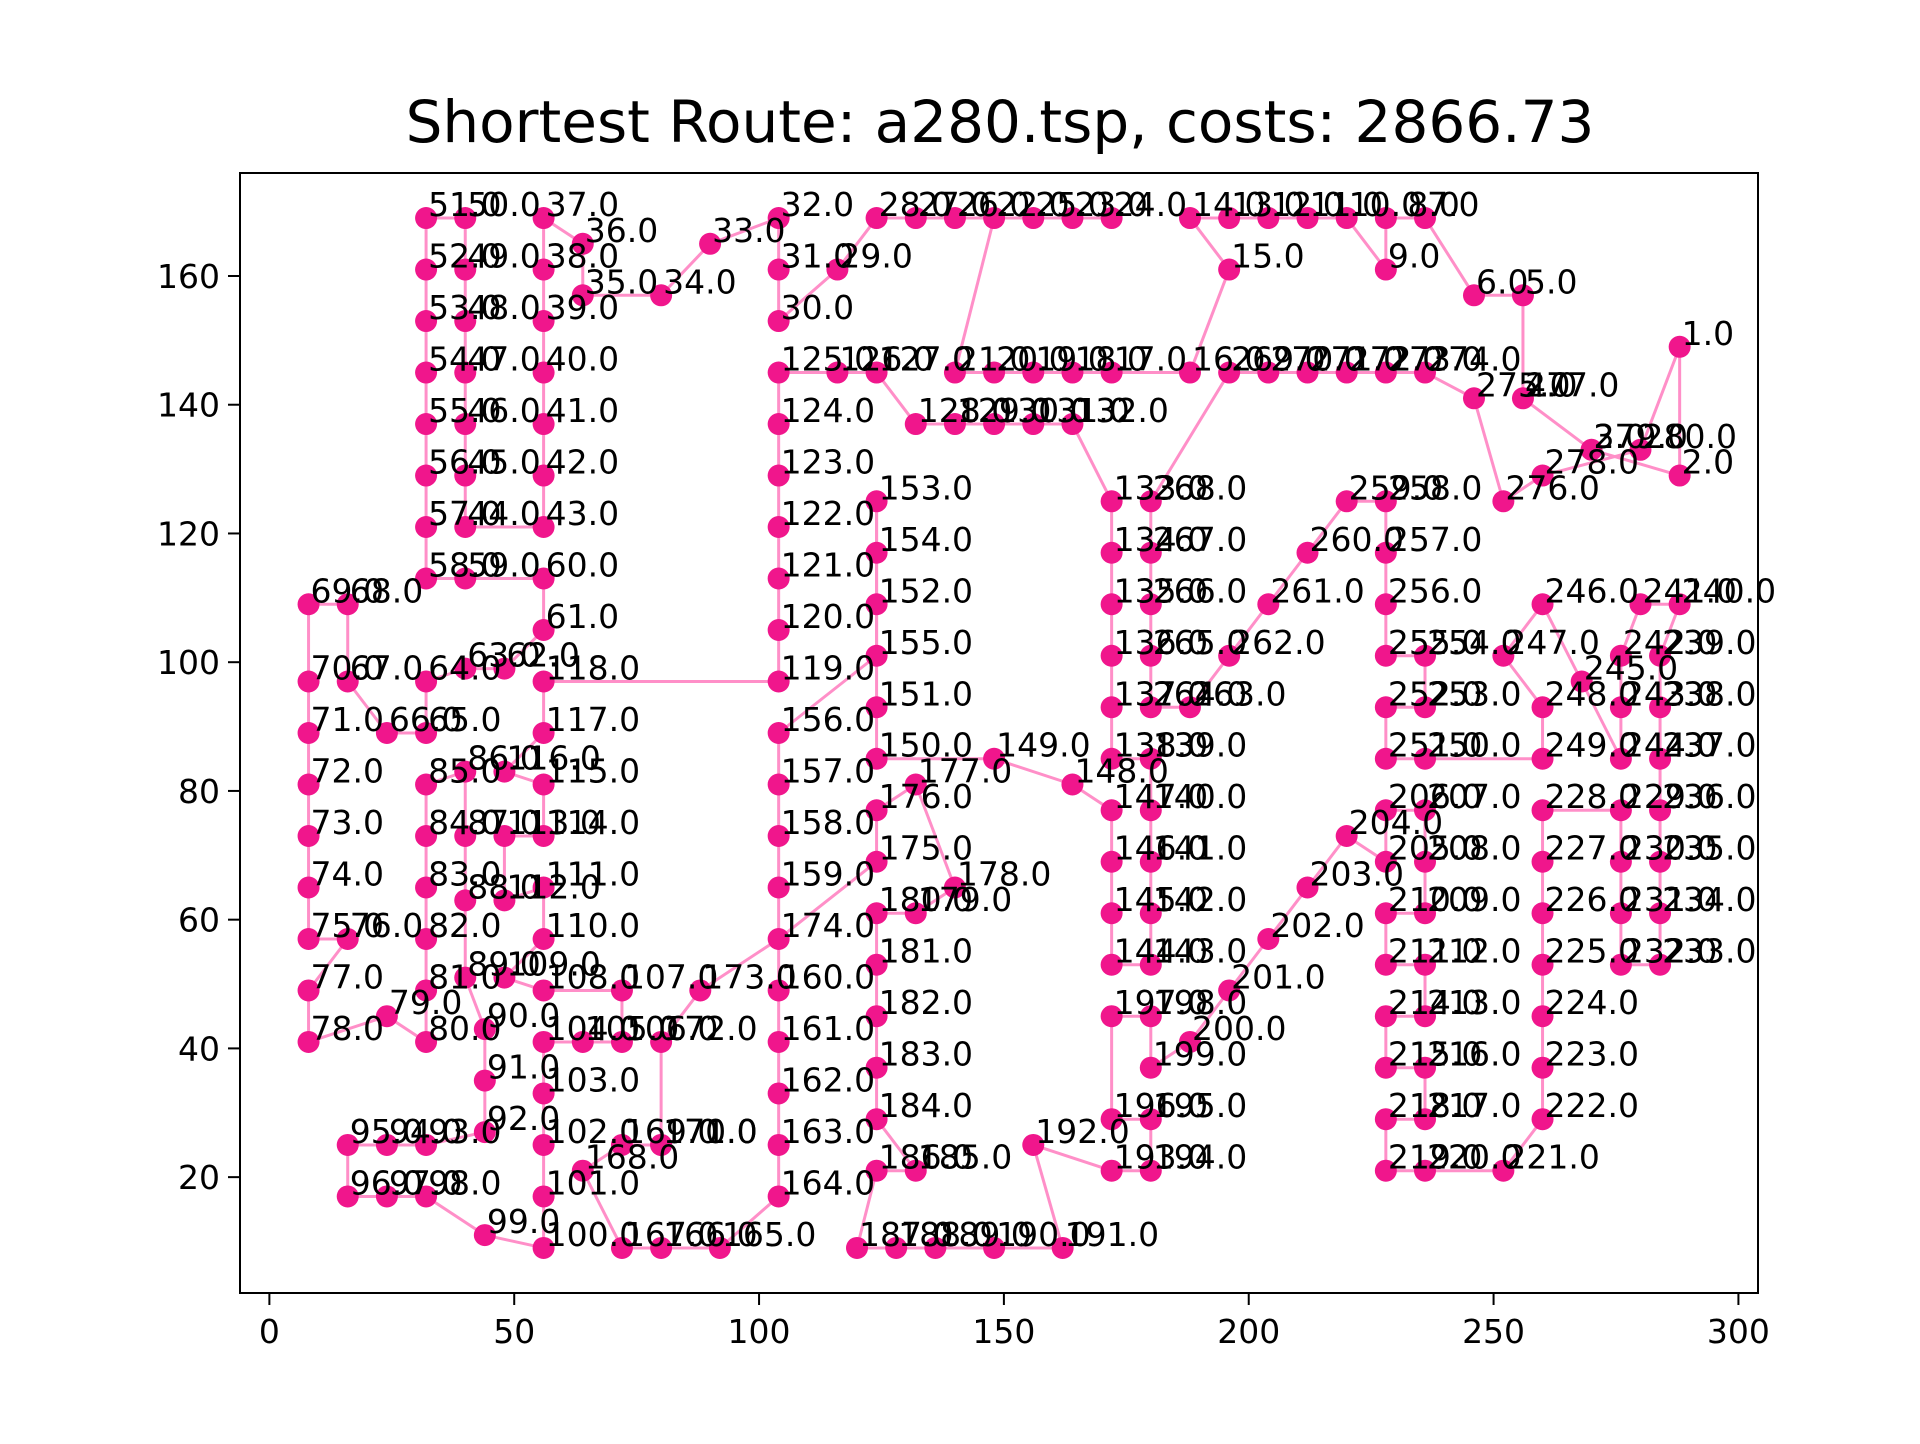 This screenshot has width=1920, height=1444. I want to click on city-label: 62.0, so click(542, 655).